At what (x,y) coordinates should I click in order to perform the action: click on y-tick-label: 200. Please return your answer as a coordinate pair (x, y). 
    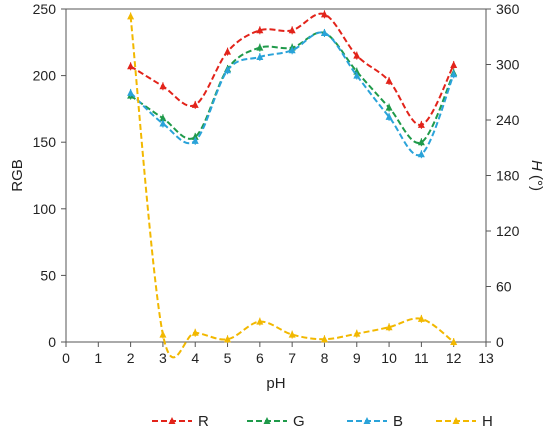
    Looking at the image, I should click on (45, 76).